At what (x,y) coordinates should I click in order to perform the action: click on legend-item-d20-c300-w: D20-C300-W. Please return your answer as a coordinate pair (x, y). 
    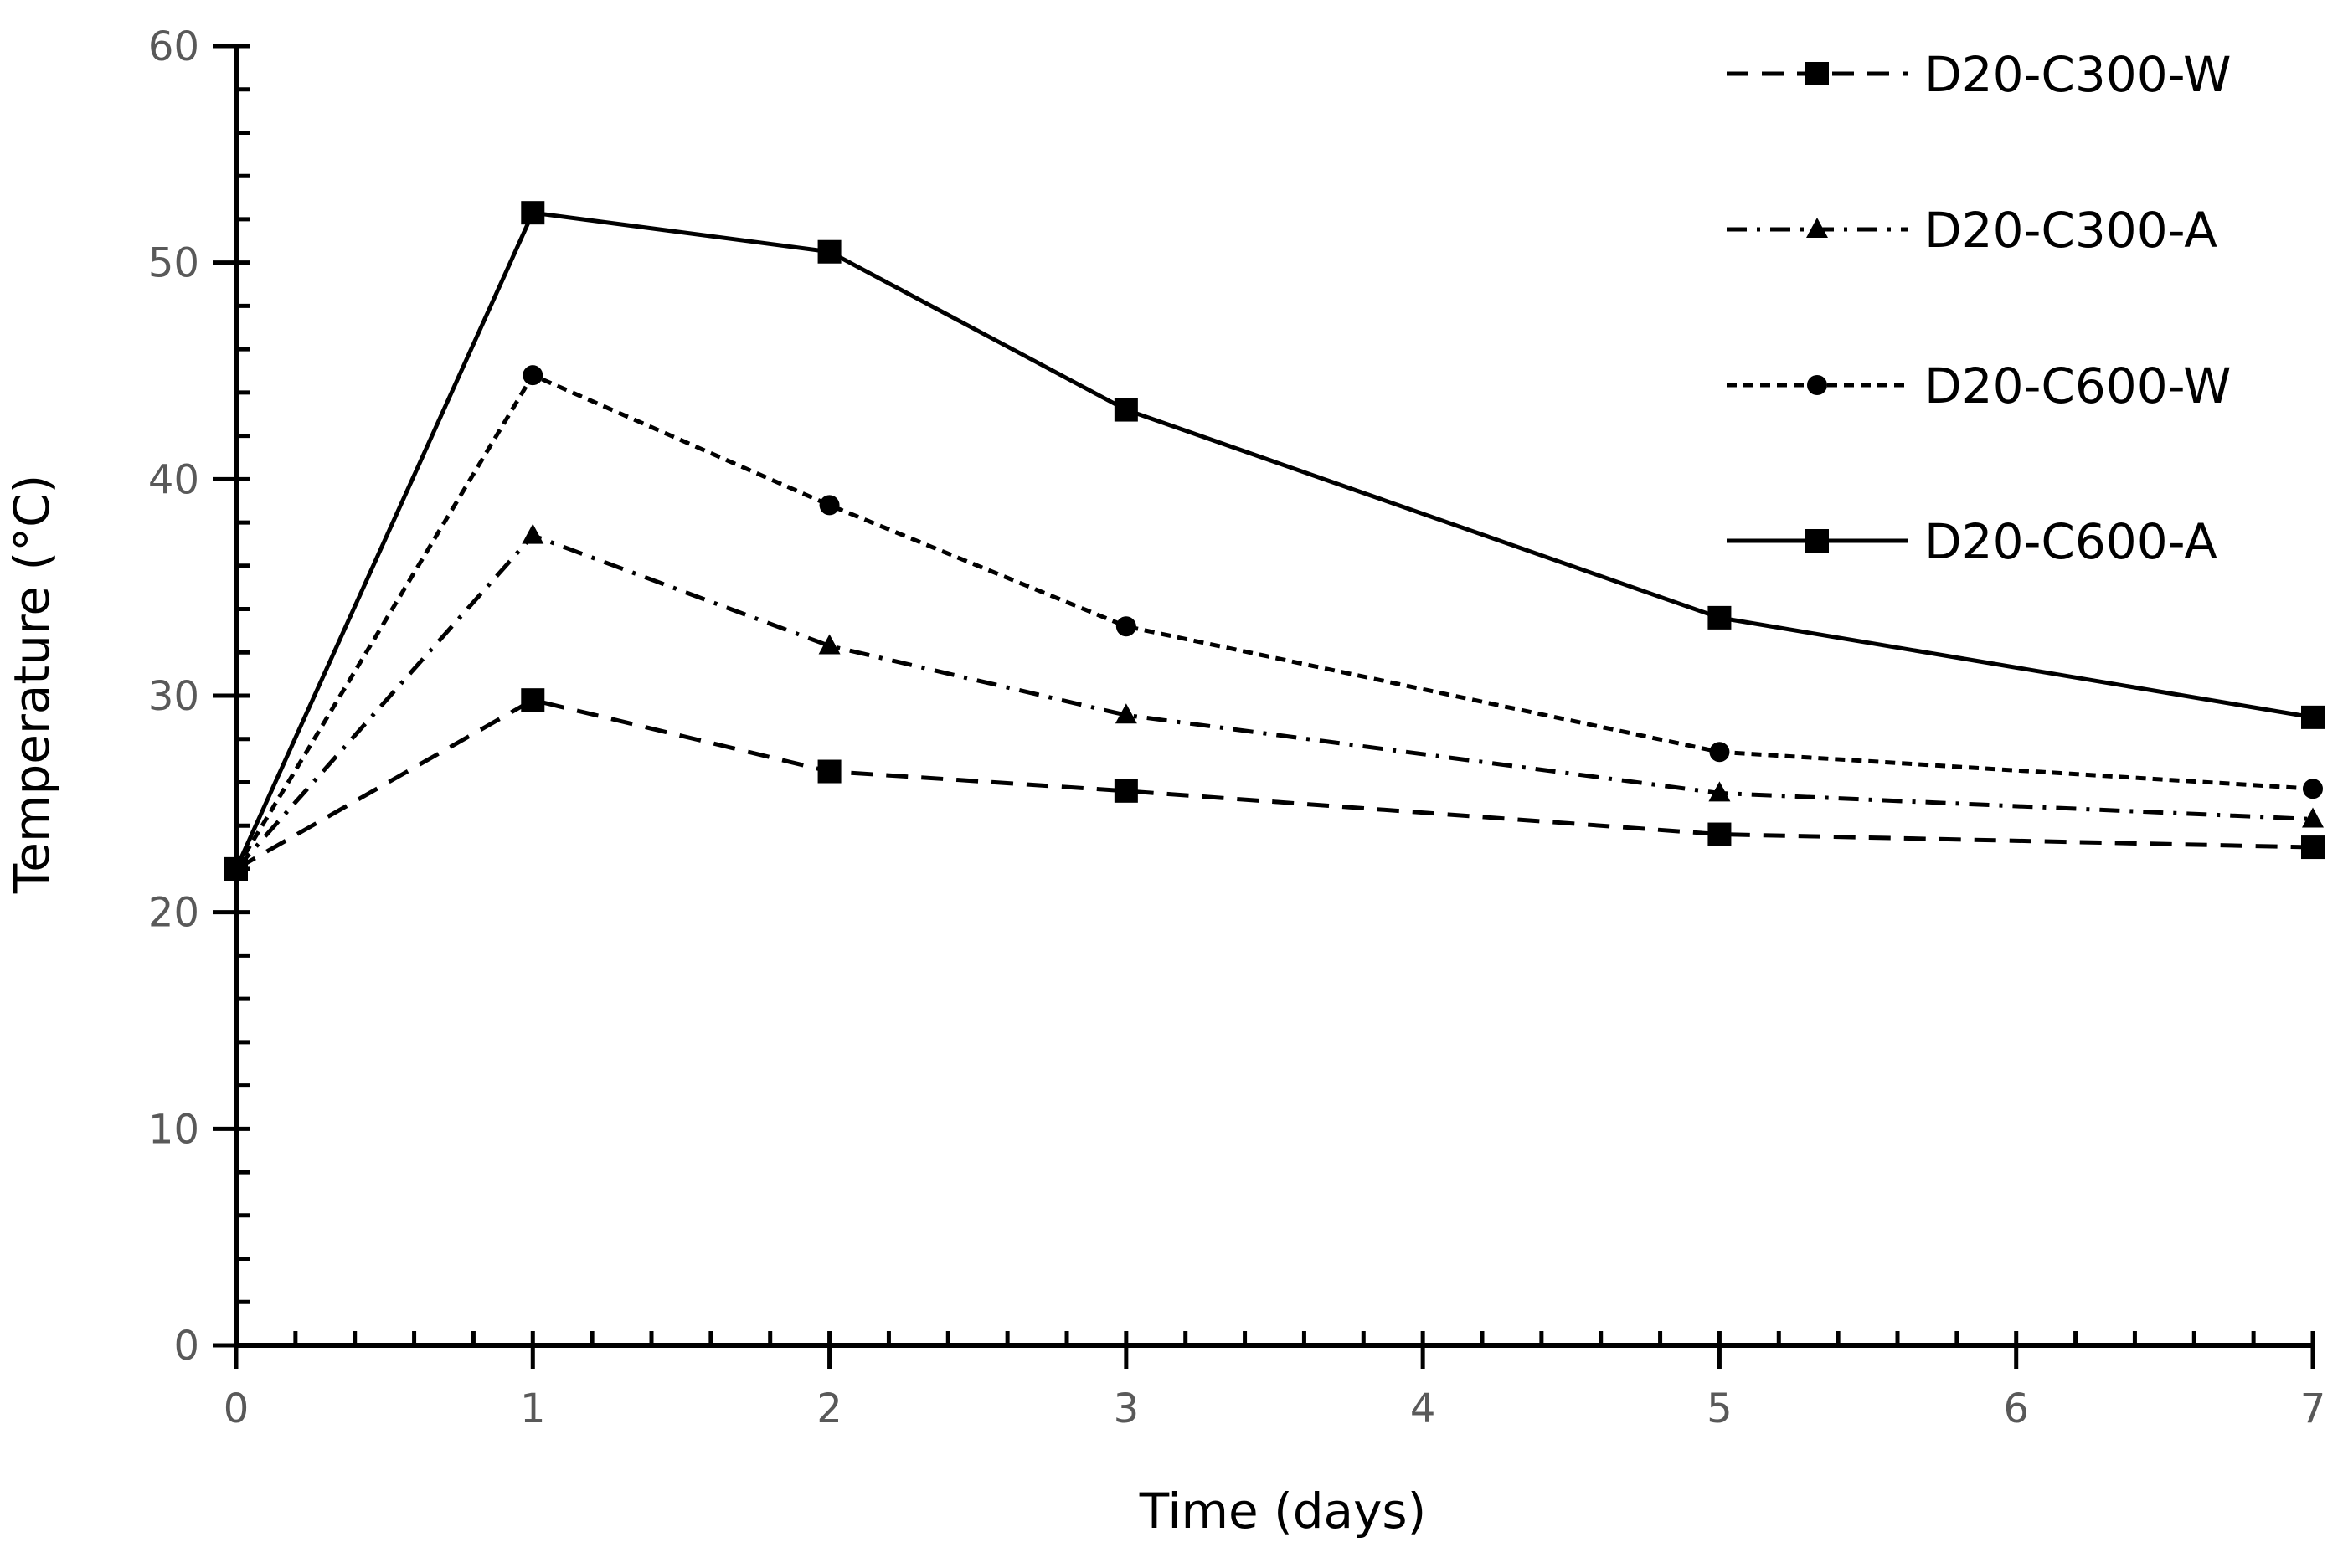
    Looking at the image, I should click on (1979, 74).